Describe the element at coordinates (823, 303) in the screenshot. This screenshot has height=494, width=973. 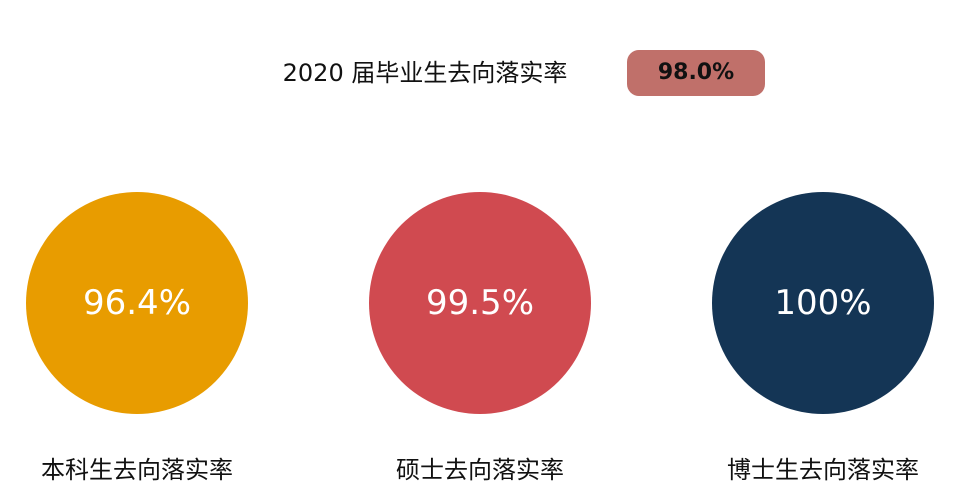
I see `circle-value: 100%` at that location.